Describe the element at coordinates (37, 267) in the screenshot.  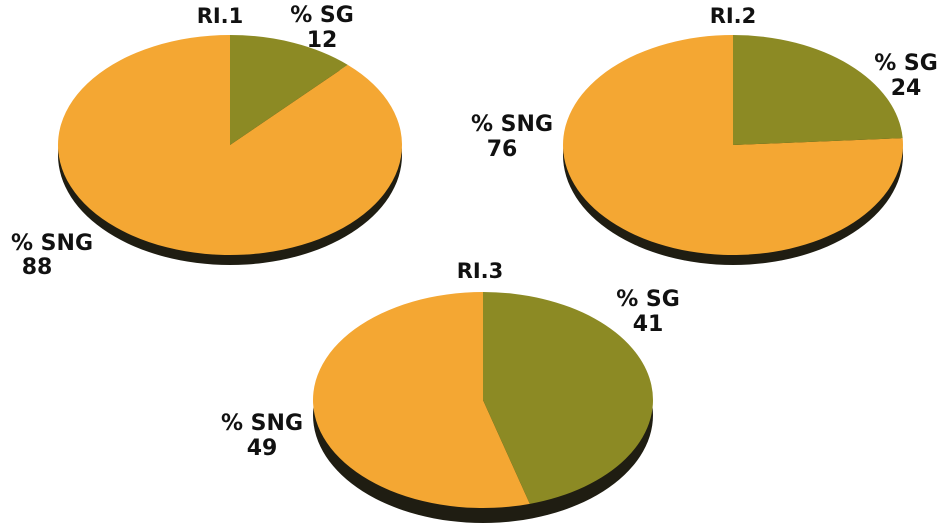
I see `pie-1-sng-value: 88` at that location.